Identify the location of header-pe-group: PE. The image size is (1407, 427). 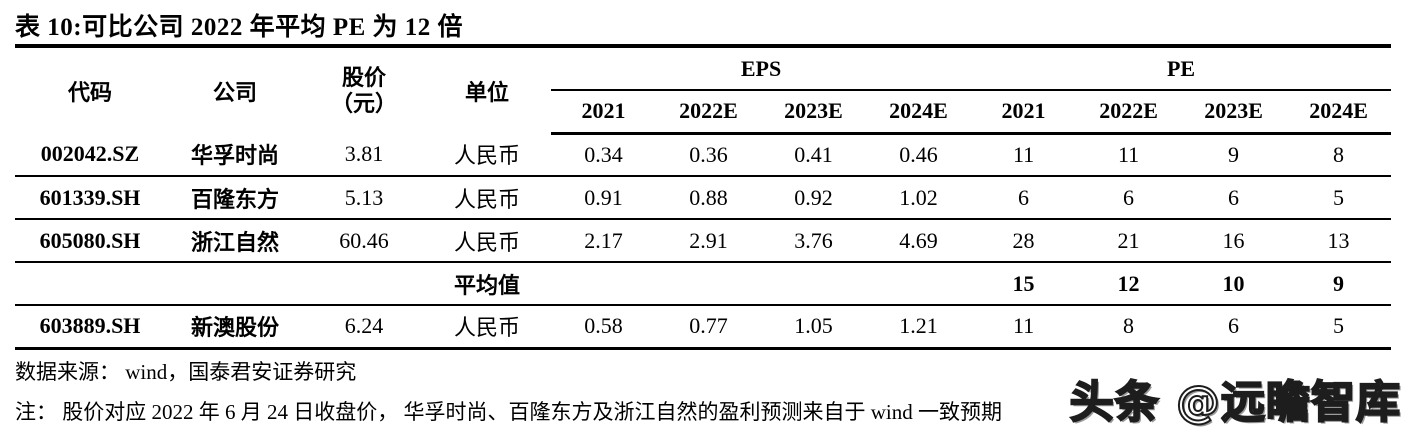
(1181, 68).